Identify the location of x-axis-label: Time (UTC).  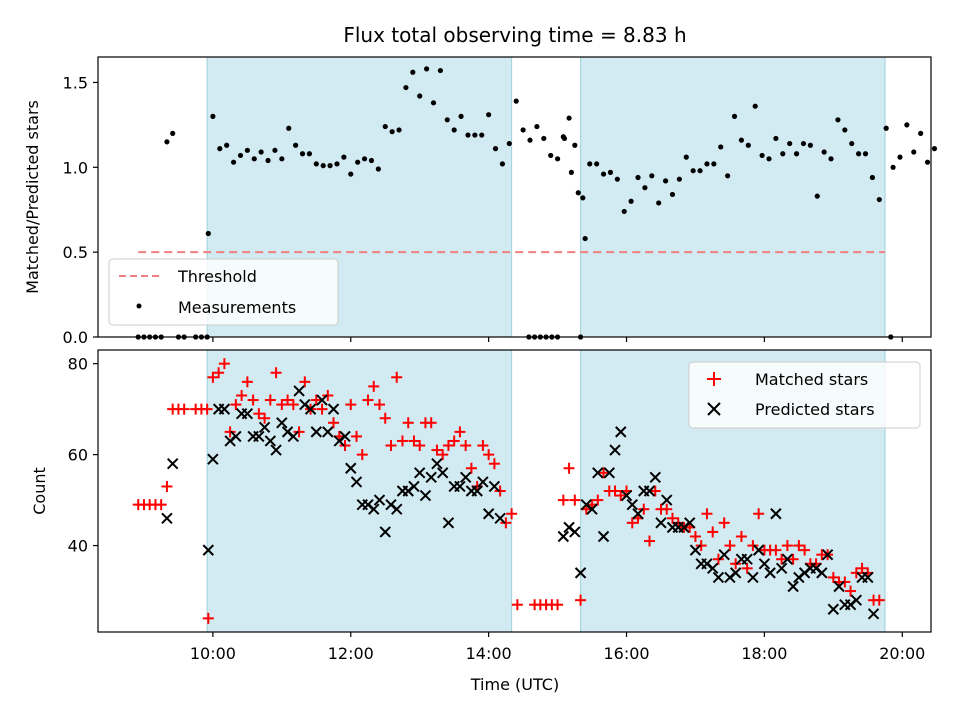
(514, 684).